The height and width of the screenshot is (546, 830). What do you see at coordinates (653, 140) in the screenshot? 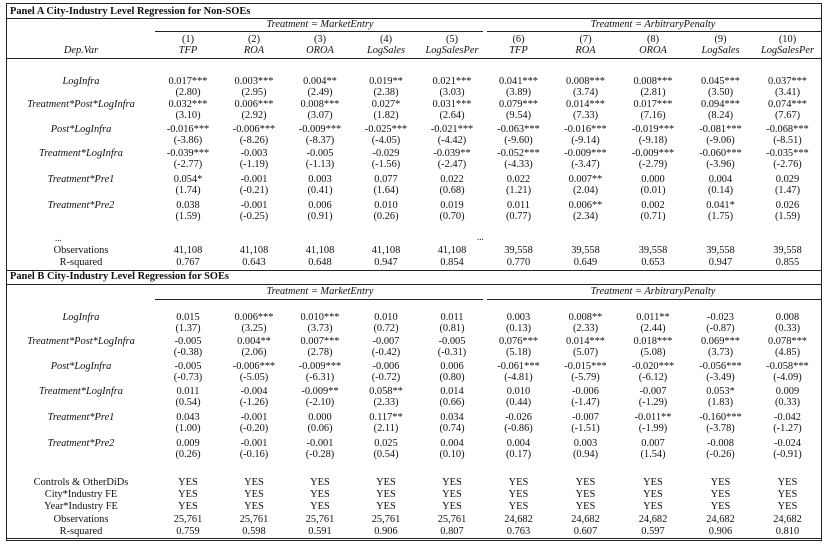
I see `table-cell: (-9.18)` at bounding box center [653, 140].